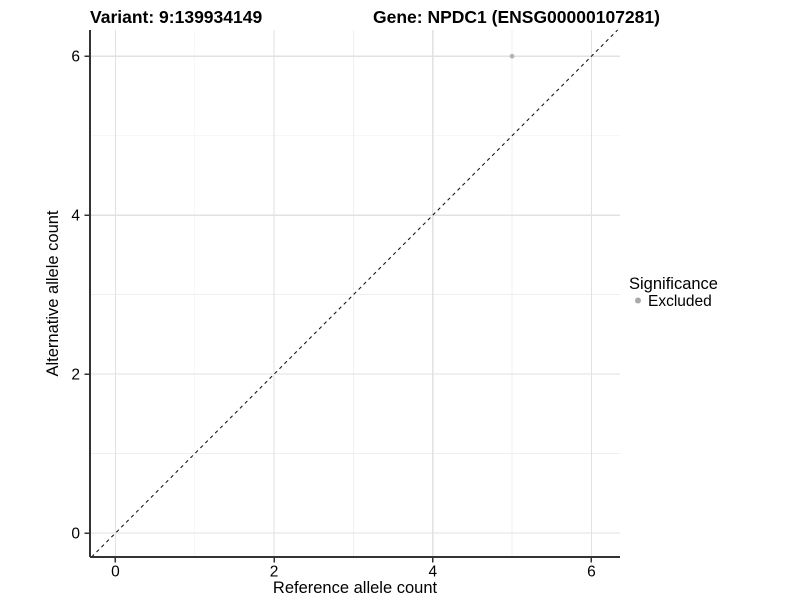  What do you see at coordinates (75, 534) in the screenshot?
I see `y-tick-label: 0` at bounding box center [75, 534].